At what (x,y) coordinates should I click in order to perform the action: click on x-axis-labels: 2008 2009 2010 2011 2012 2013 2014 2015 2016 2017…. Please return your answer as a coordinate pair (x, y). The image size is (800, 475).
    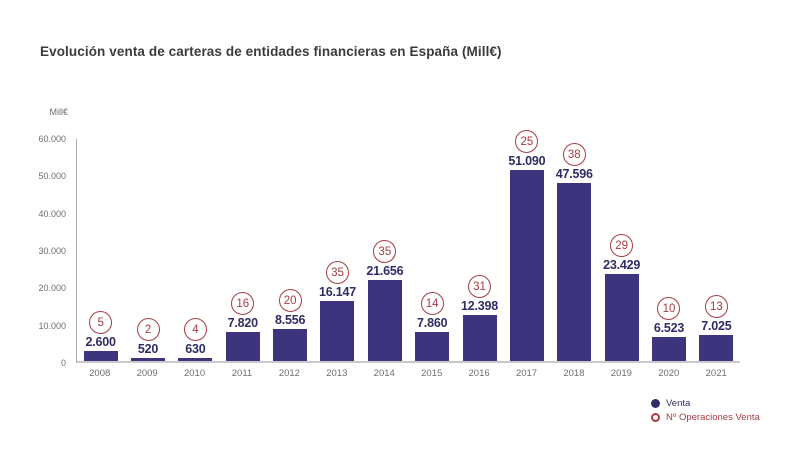
    Looking at the image, I should click on (408, 373).